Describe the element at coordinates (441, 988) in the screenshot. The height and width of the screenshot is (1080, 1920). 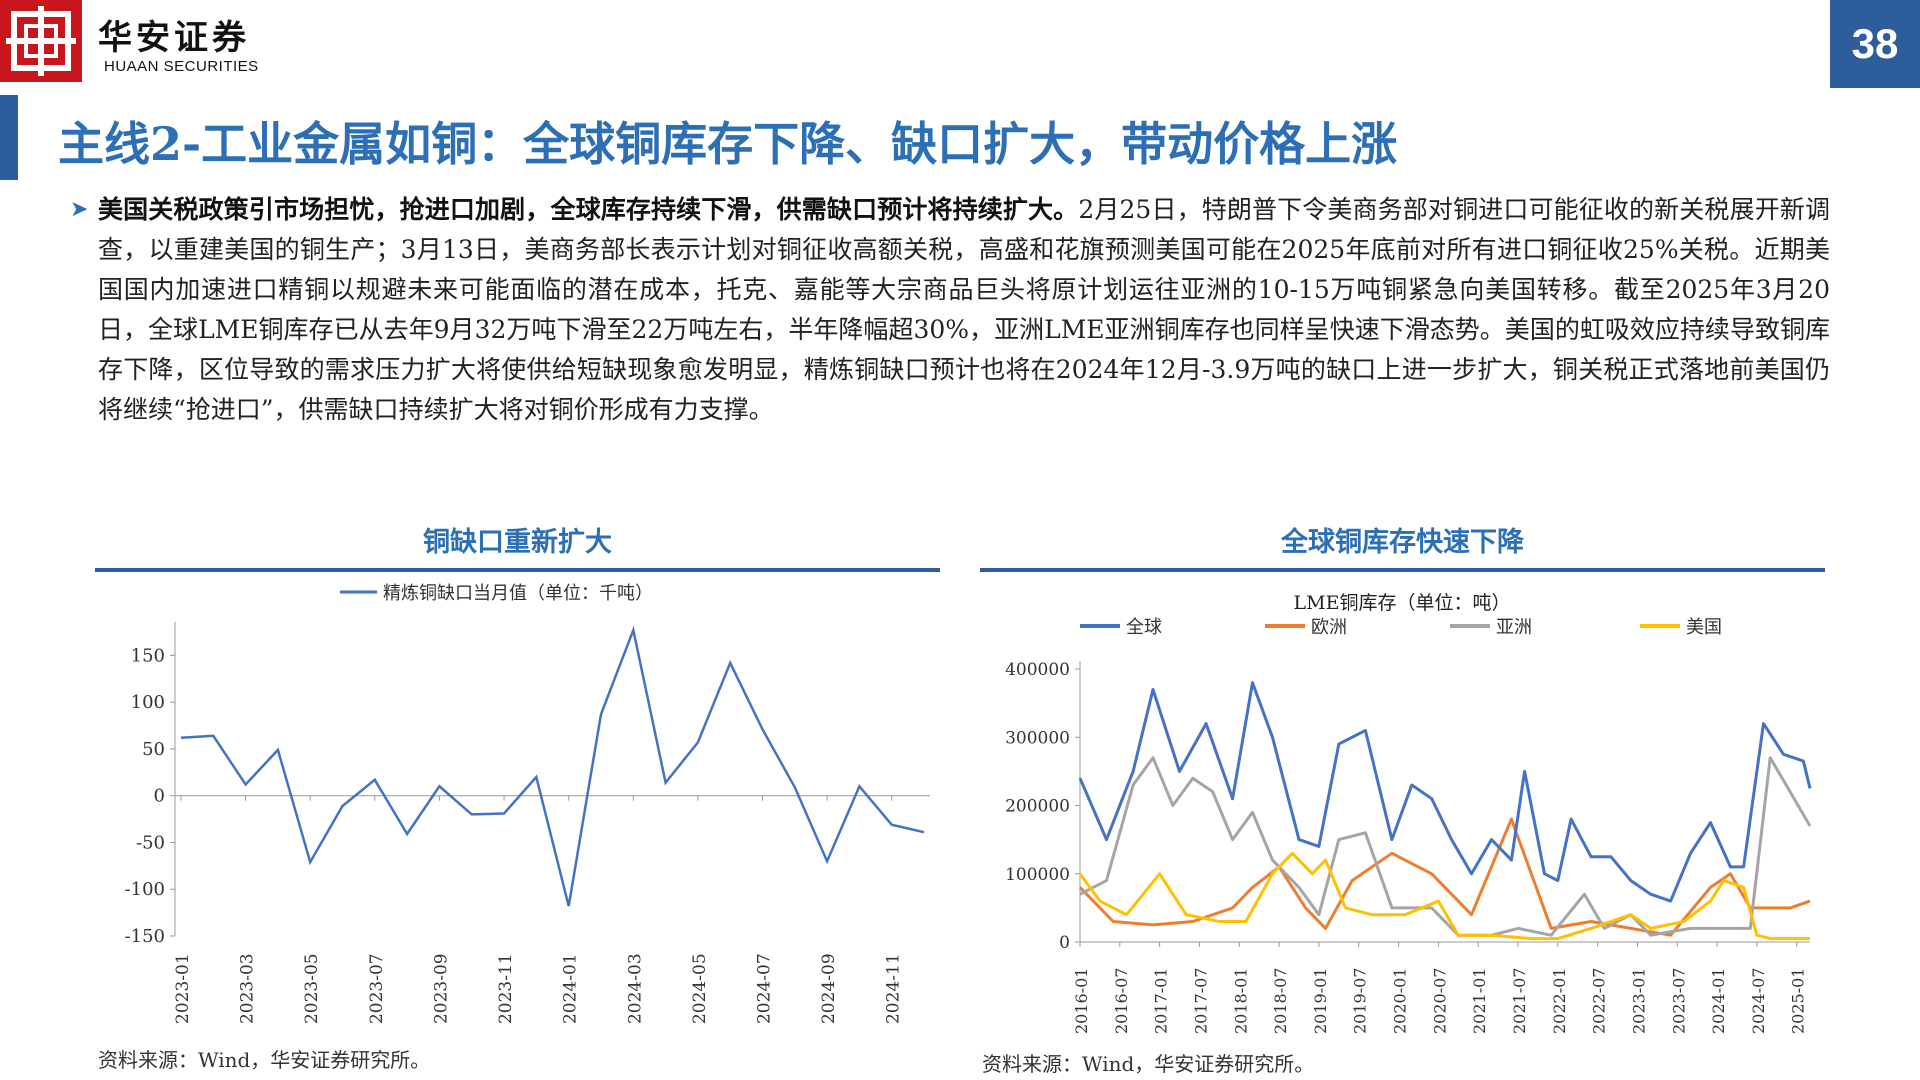
I see `x-tick-label: 2023-09` at that location.